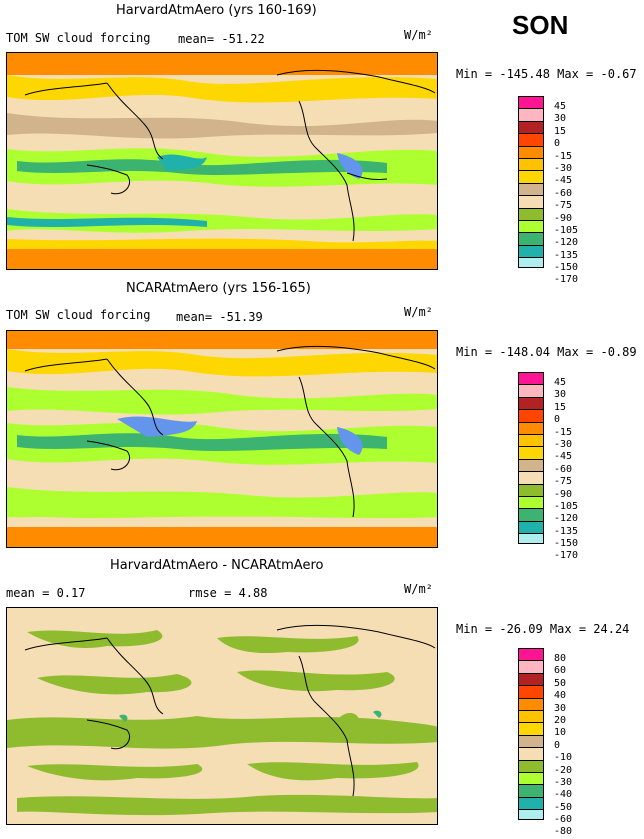 This screenshot has width=644, height=839. I want to click on panel1-tick: -45, so click(563, 181).